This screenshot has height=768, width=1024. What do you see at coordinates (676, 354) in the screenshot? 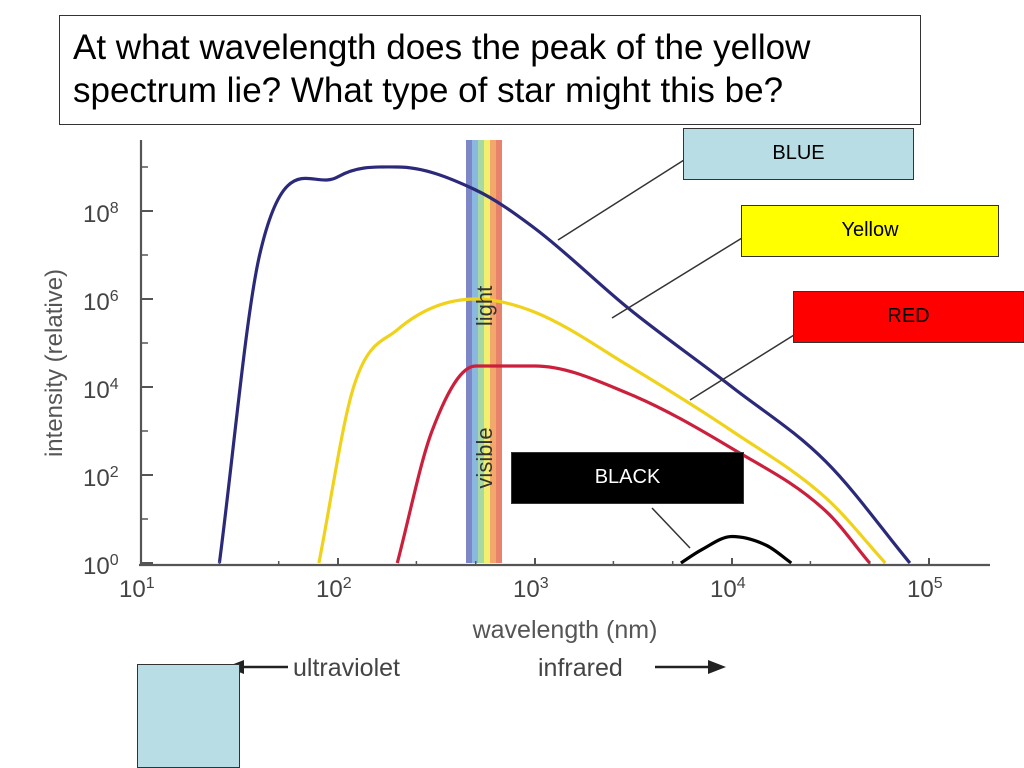
I see `callout-leader-lines` at bounding box center [676, 354].